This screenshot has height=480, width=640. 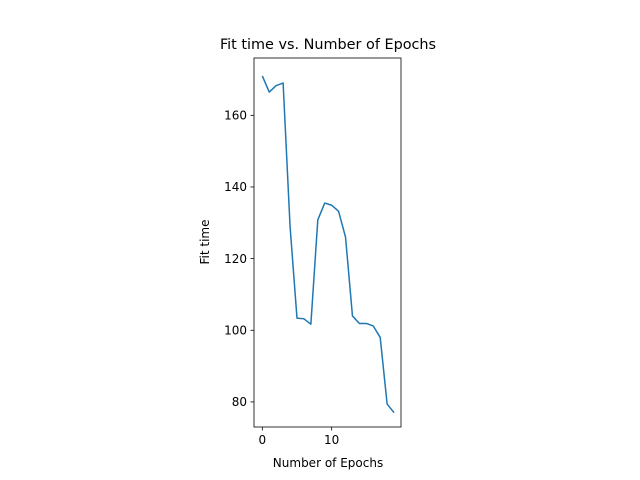 What do you see at coordinates (328, 45) in the screenshot?
I see `chart-title: Fit time vs. Number of Epochs` at bounding box center [328, 45].